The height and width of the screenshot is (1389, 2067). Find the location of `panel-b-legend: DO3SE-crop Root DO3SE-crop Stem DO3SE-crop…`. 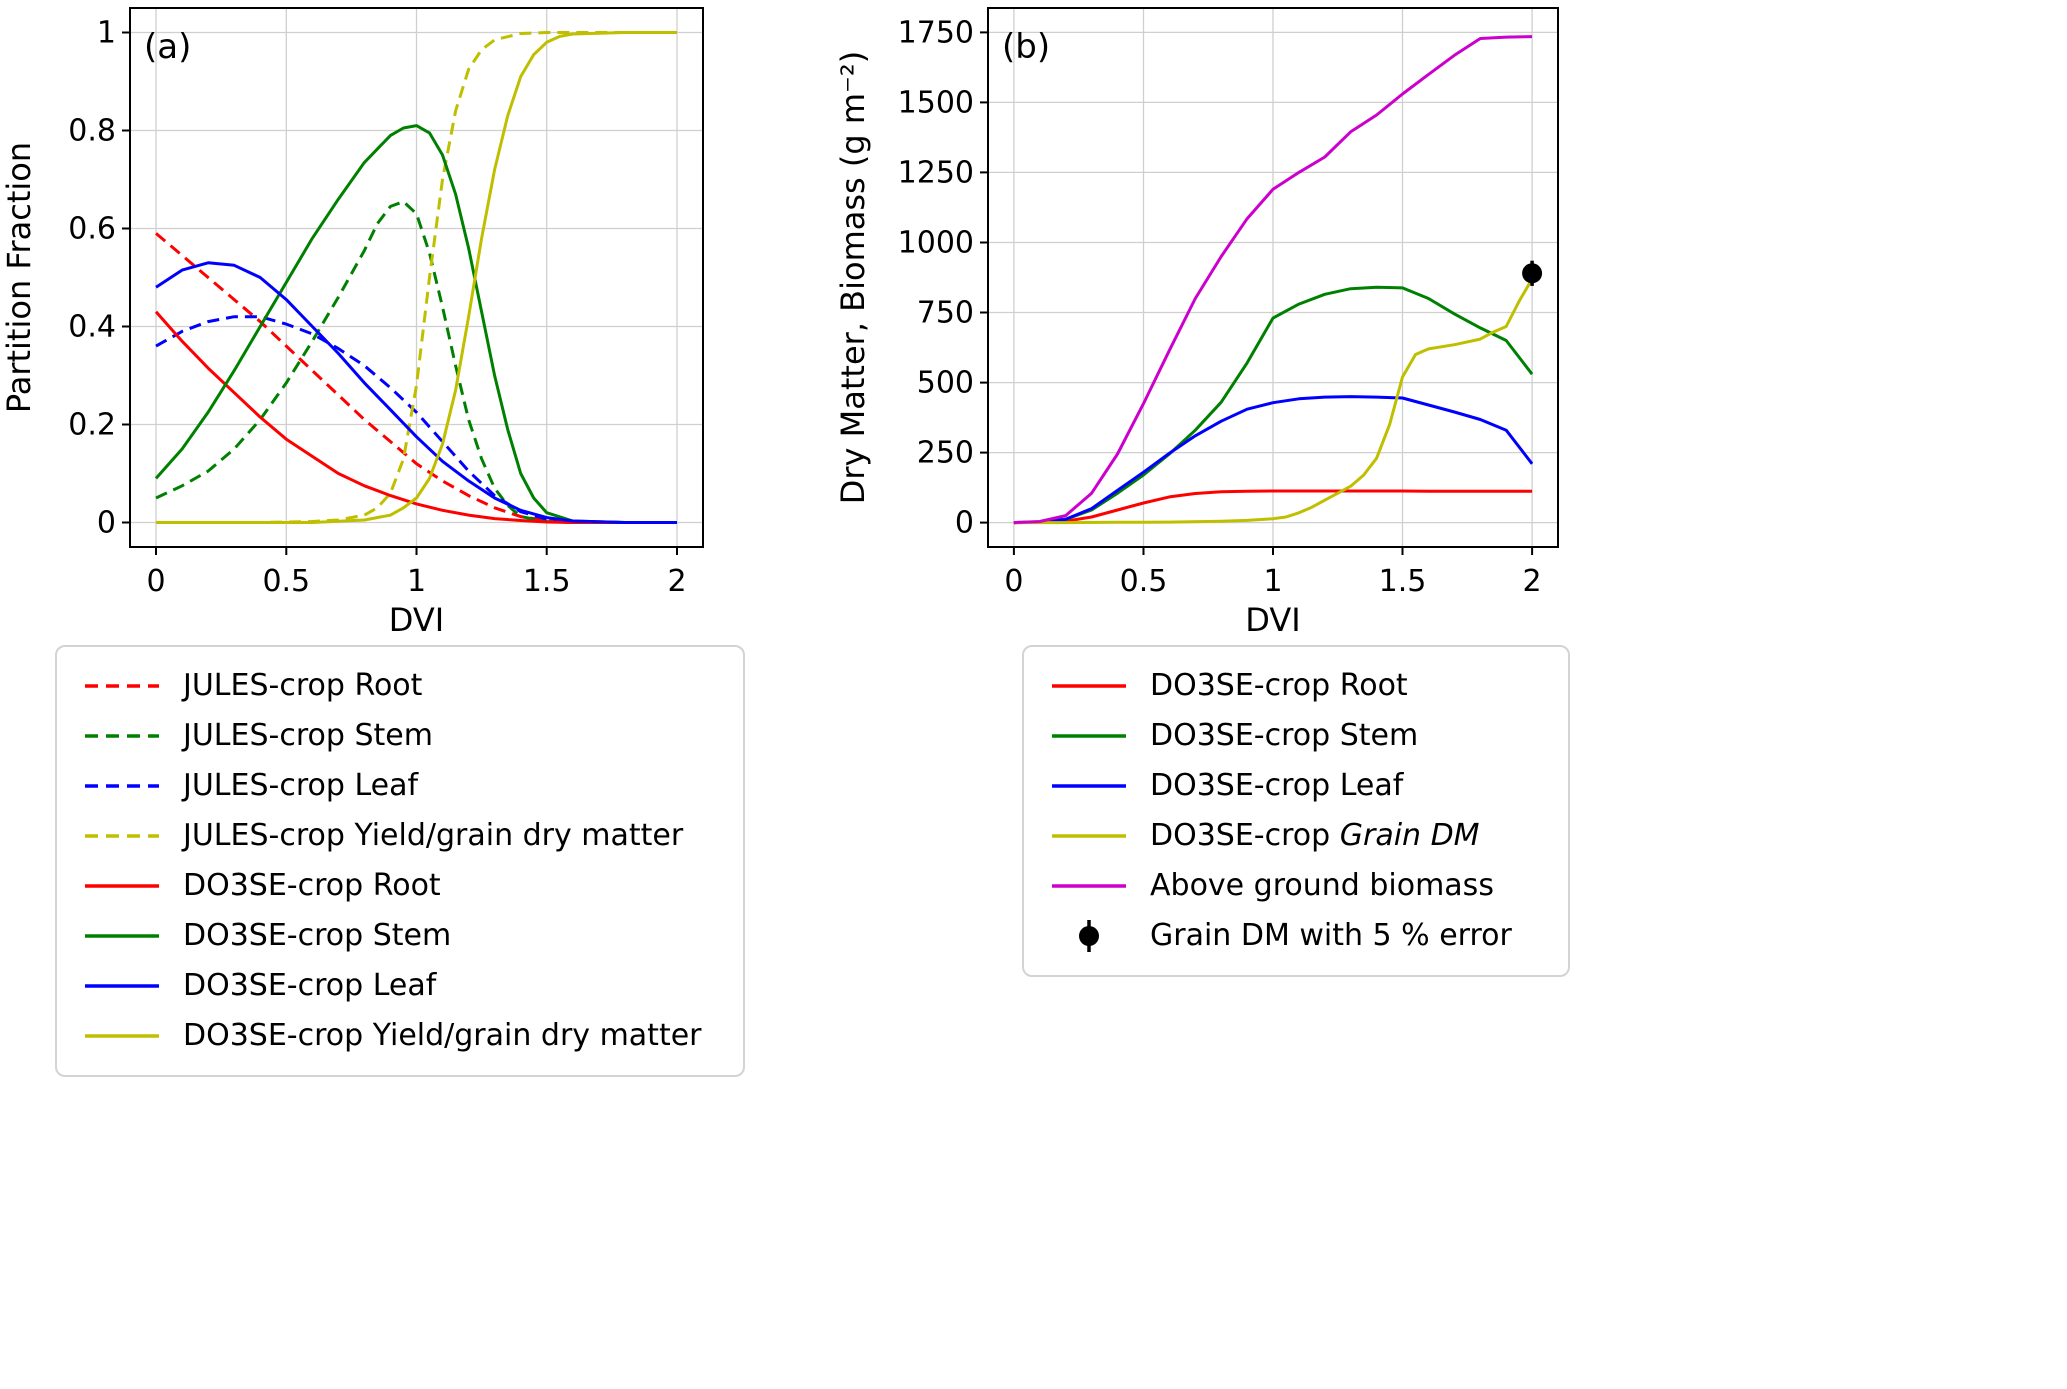

panel-b-legend: DO3SE-crop Root DO3SE-crop Stem DO3SE-crop… is located at coordinates (1296, 811).